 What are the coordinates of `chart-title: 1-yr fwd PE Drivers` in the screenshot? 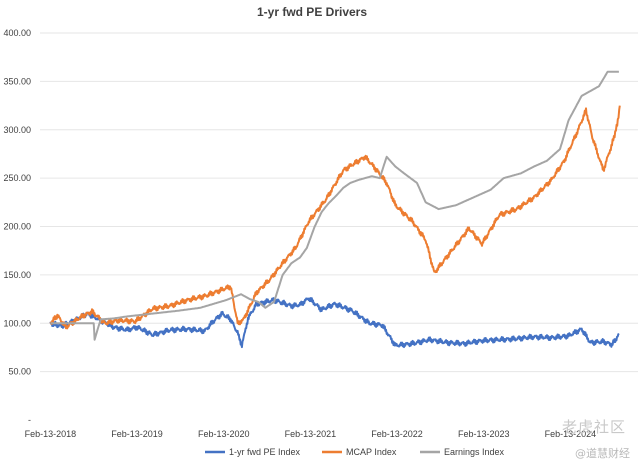 It's located at (312, 12).